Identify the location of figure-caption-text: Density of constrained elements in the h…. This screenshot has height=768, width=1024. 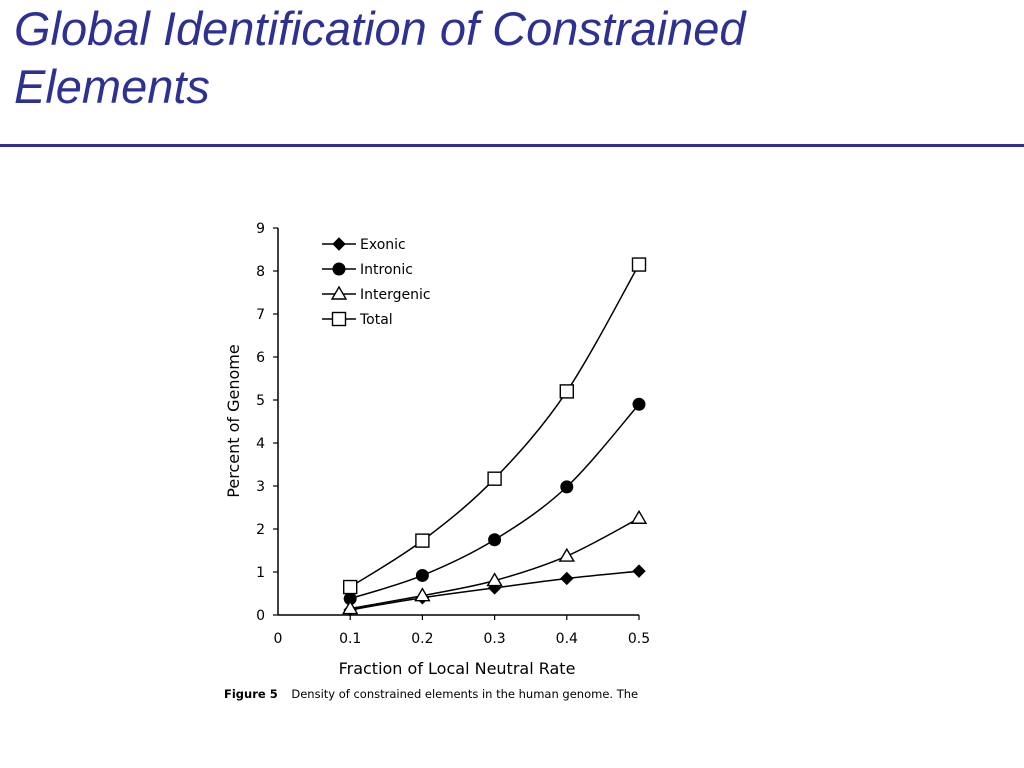
(464, 694).